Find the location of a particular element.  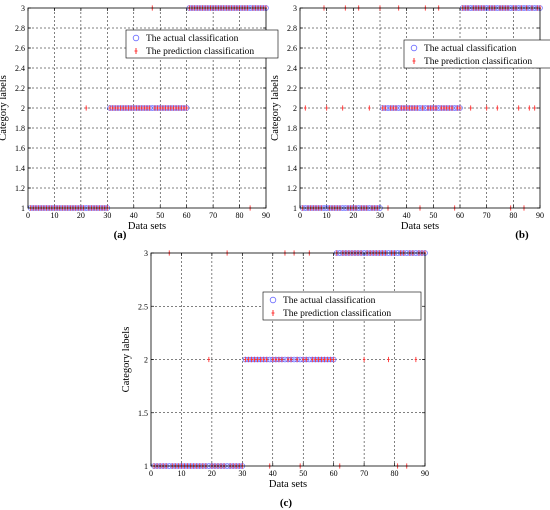

chart-c-ytick-label-4: 3 is located at coordinates (146, 253).